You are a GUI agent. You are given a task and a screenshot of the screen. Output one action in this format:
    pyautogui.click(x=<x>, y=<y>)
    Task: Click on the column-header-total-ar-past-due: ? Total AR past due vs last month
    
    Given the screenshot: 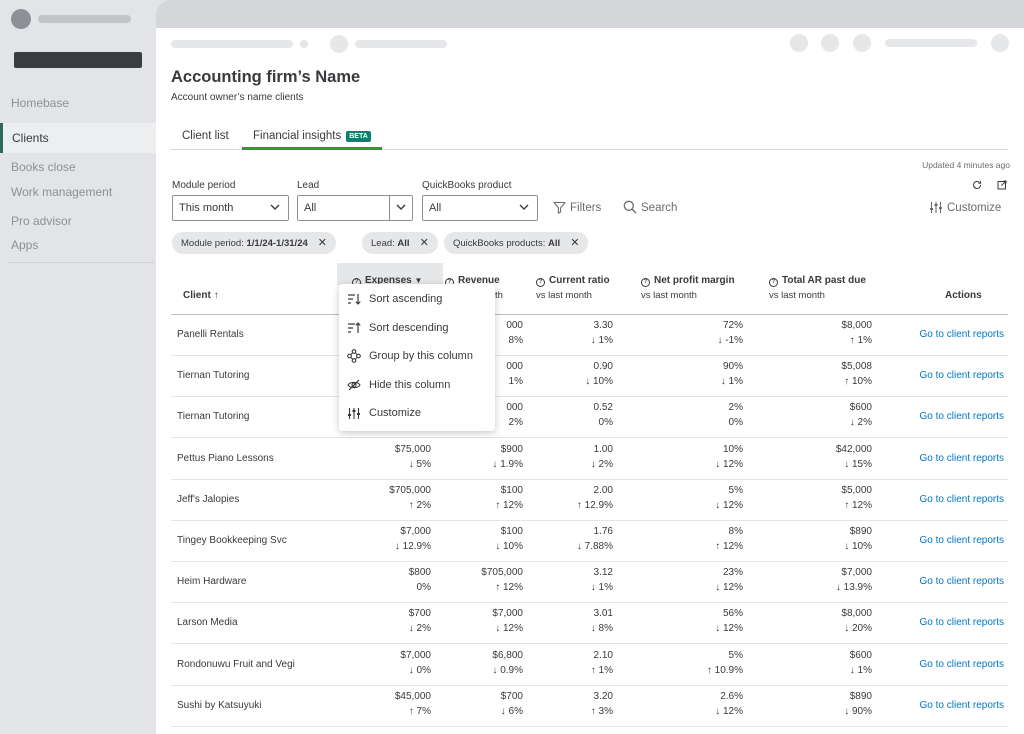 What is the action you would take?
    pyautogui.click(x=817, y=288)
    